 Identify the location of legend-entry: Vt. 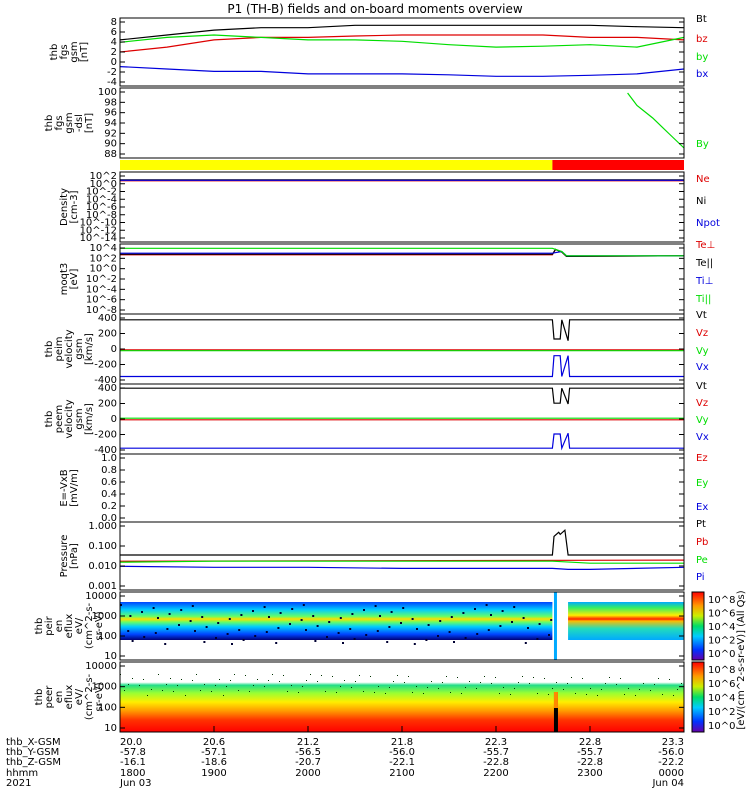
(701, 386).